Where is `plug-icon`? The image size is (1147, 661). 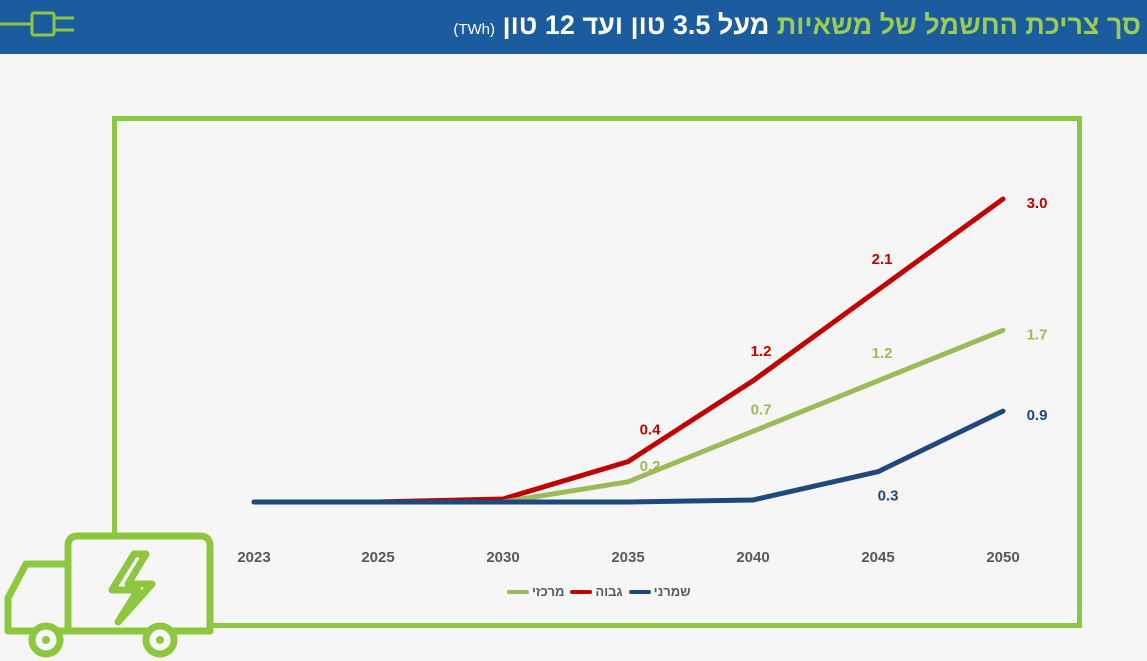 plug-icon is located at coordinates (37, 24).